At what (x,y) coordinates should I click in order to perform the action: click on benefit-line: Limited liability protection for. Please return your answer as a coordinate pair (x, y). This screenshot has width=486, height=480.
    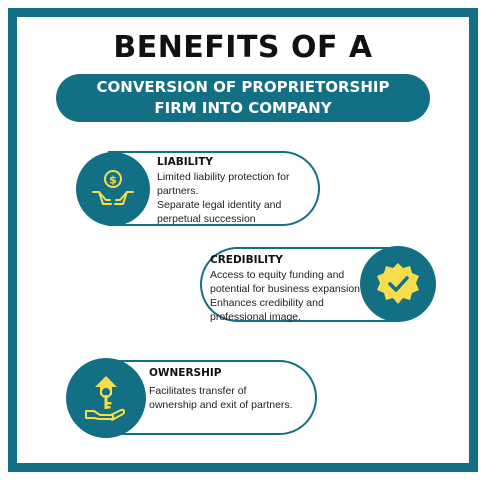
    Looking at the image, I should click on (223, 177).